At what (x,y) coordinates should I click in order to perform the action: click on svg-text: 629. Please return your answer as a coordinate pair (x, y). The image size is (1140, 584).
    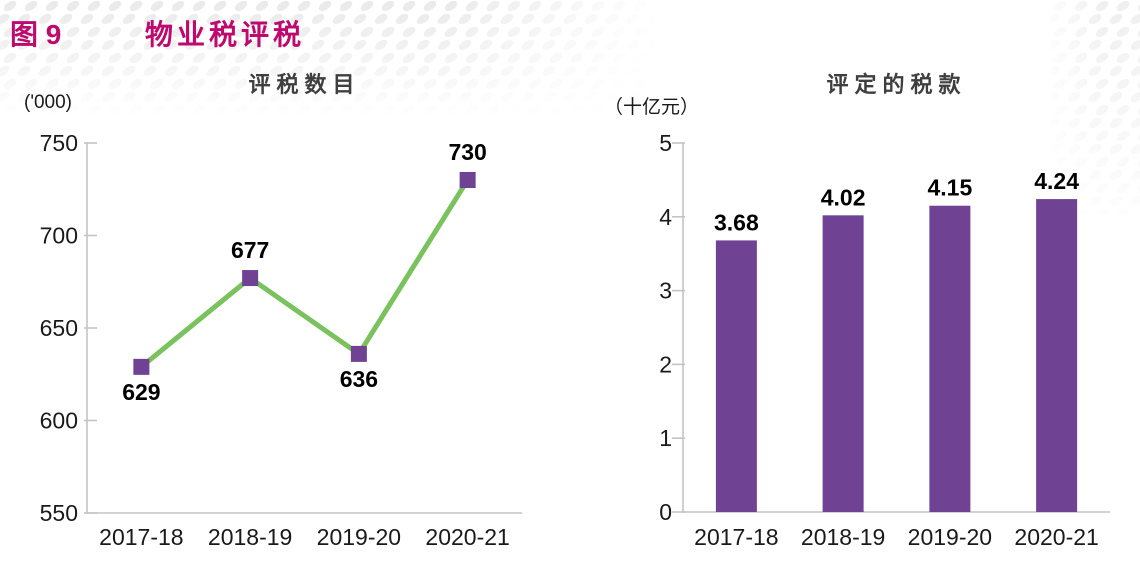
    Looking at the image, I should click on (141, 392).